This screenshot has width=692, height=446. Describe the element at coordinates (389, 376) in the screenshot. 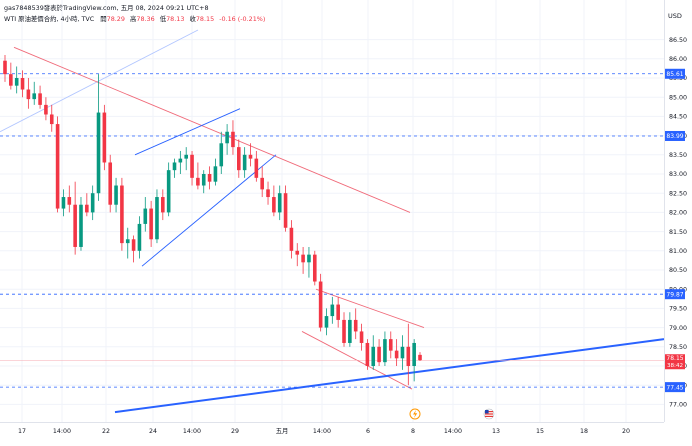

I see `support-trend-line` at that location.